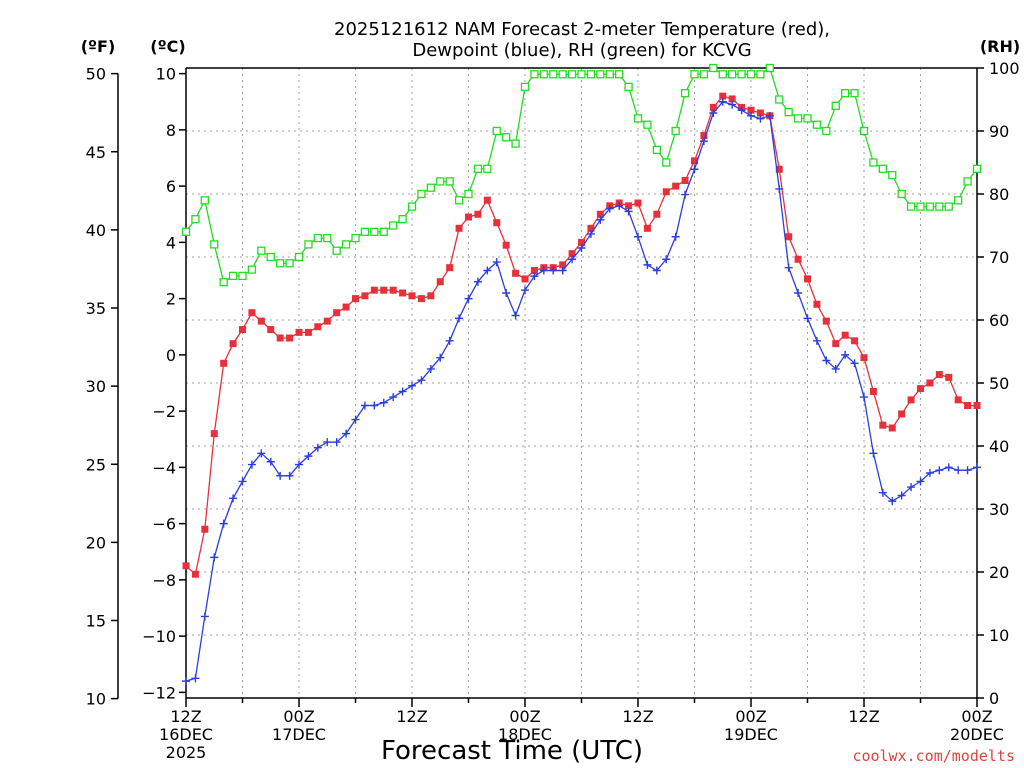  What do you see at coordinates (96, 308) in the screenshot?
I see `fahrenheit-tick-label: 35` at bounding box center [96, 308].